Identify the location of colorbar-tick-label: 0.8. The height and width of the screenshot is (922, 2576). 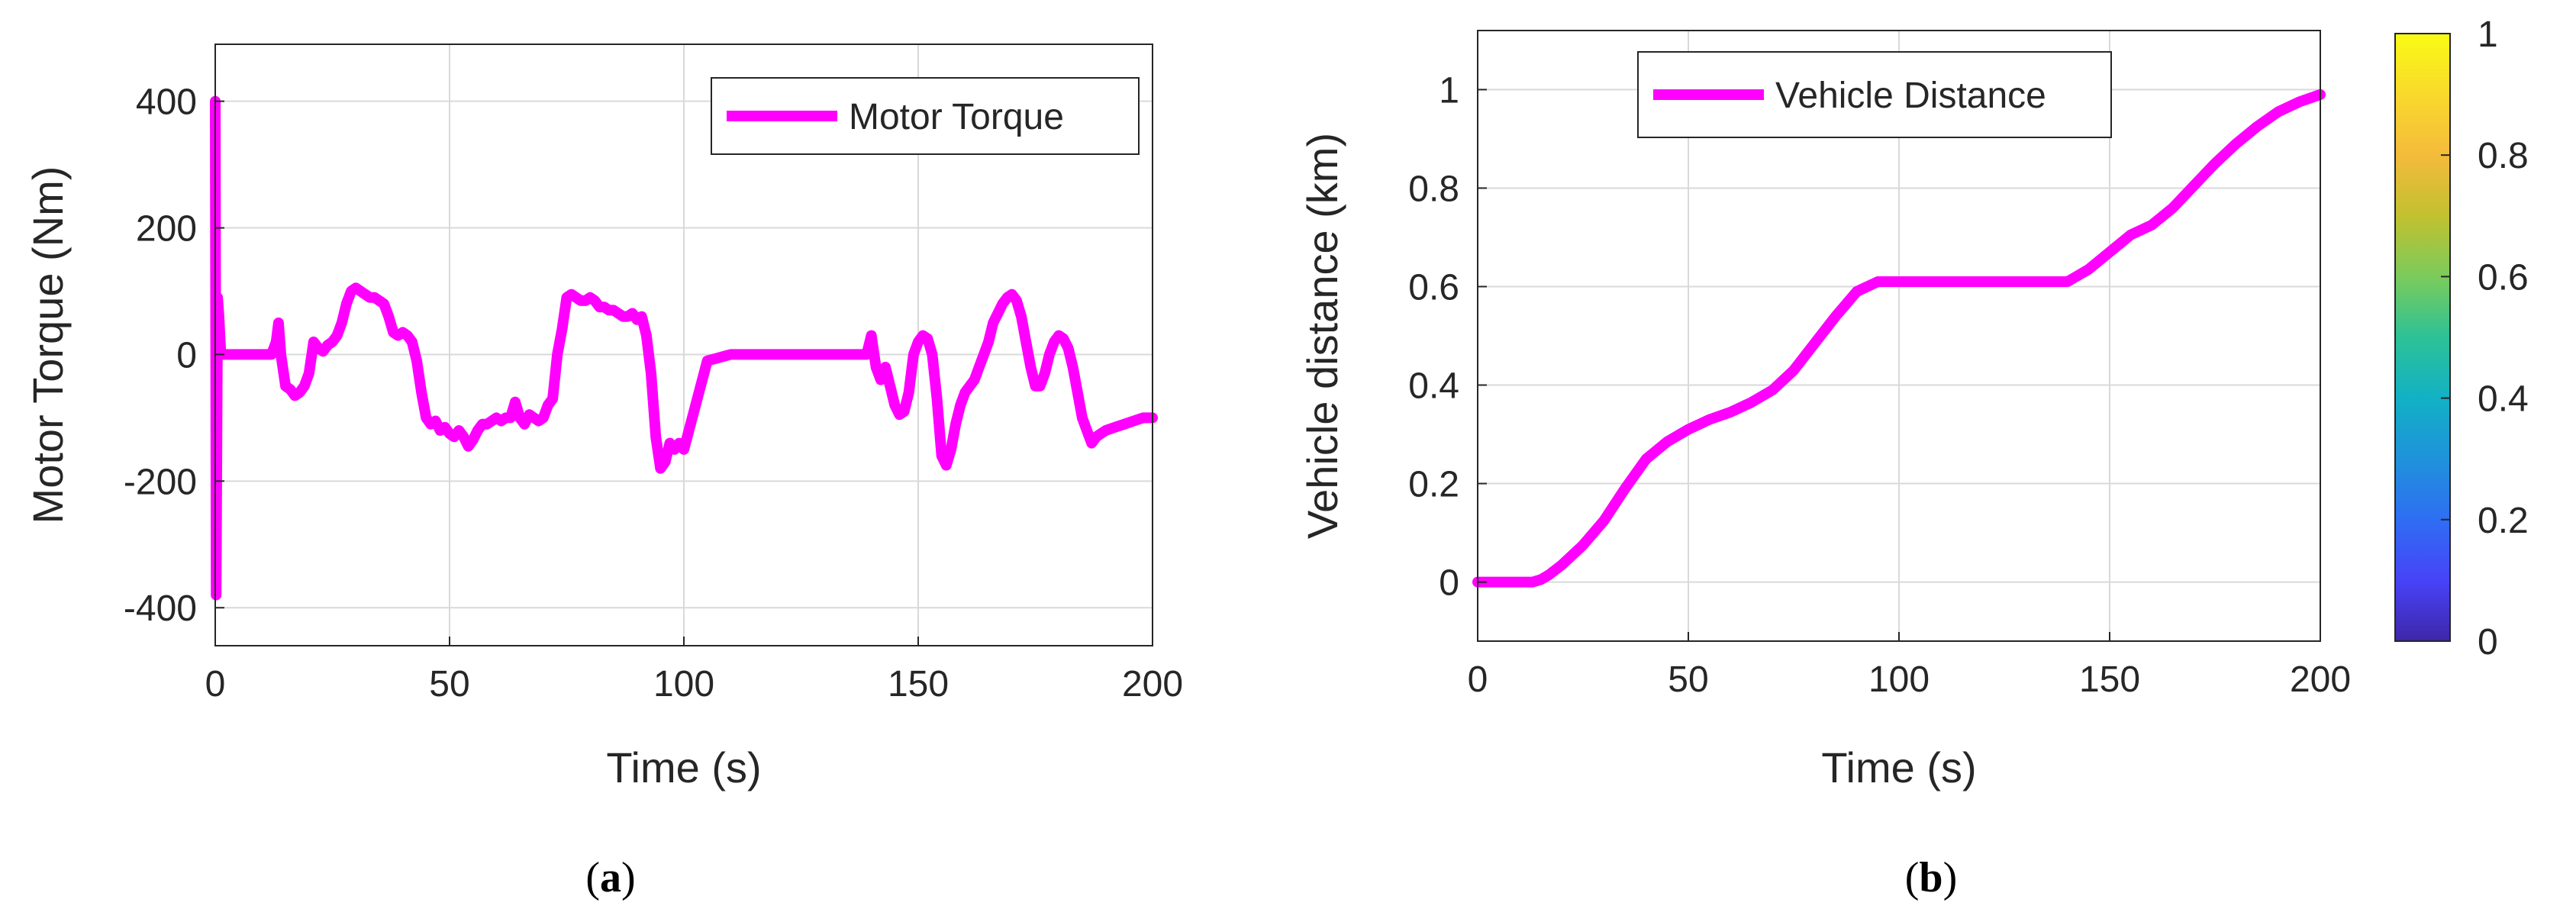
(2503, 156).